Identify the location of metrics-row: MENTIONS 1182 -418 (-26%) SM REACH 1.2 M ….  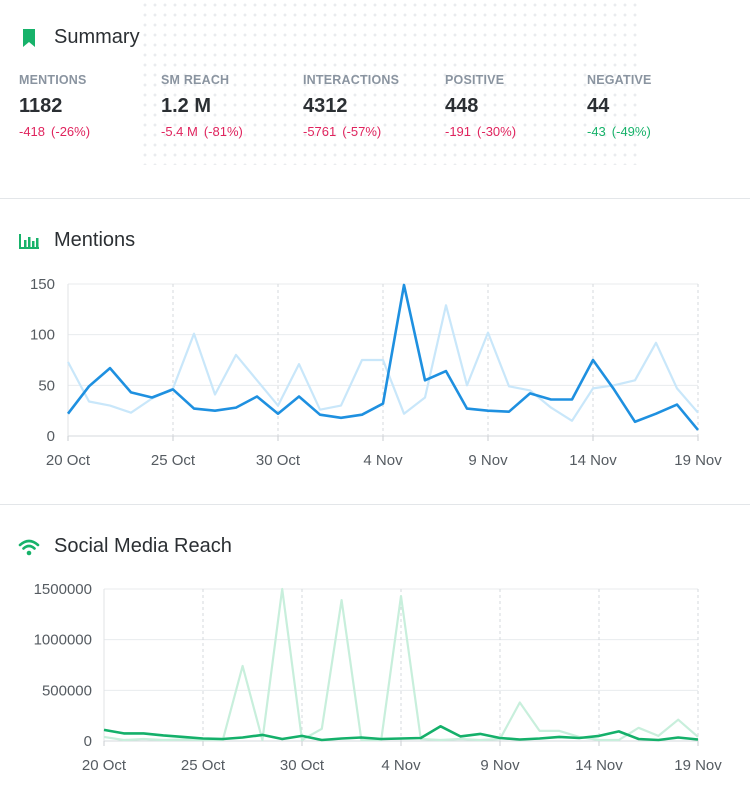
(374, 106).